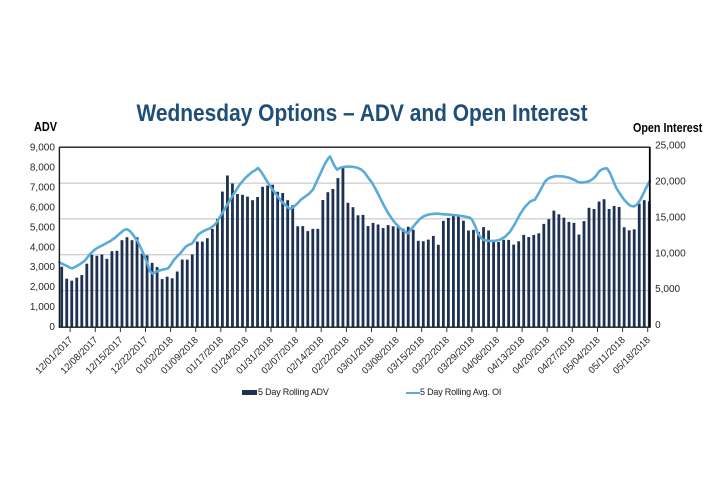 The height and width of the screenshot is (500, 720). I want to click on svg-text: 9,000, so click(42, 148).